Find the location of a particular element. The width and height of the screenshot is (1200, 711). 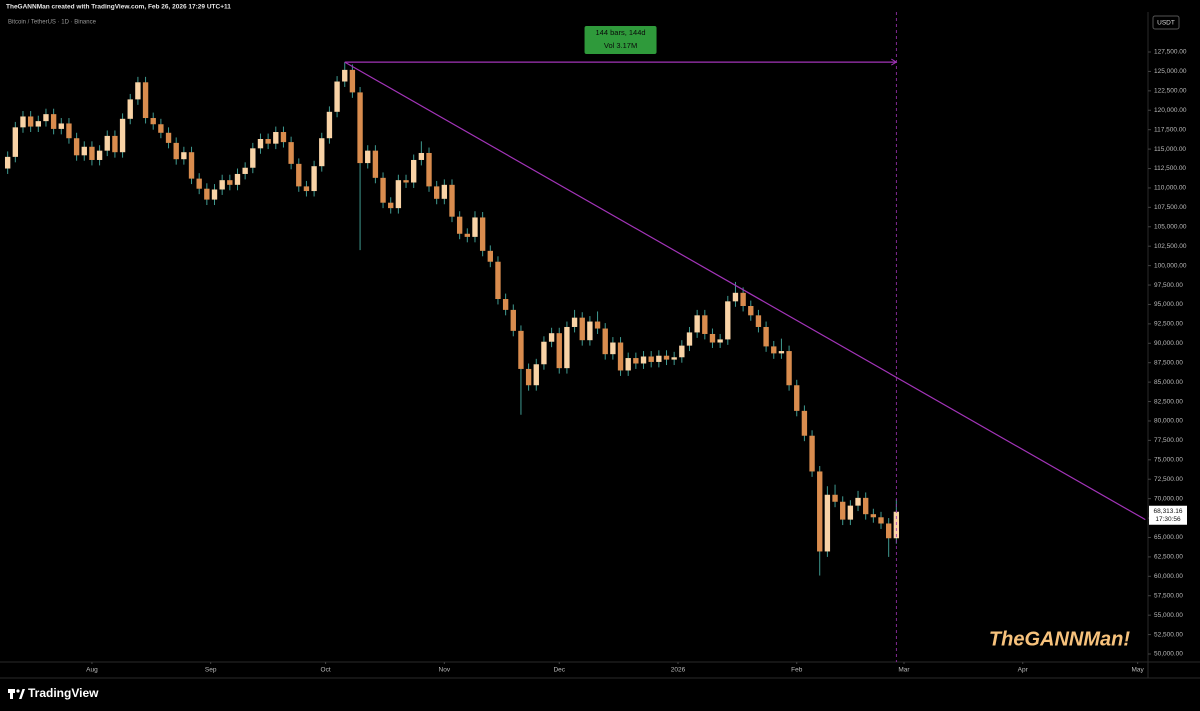

y-tick-label: 107,500.00 is located at coordinates (1170, 207).